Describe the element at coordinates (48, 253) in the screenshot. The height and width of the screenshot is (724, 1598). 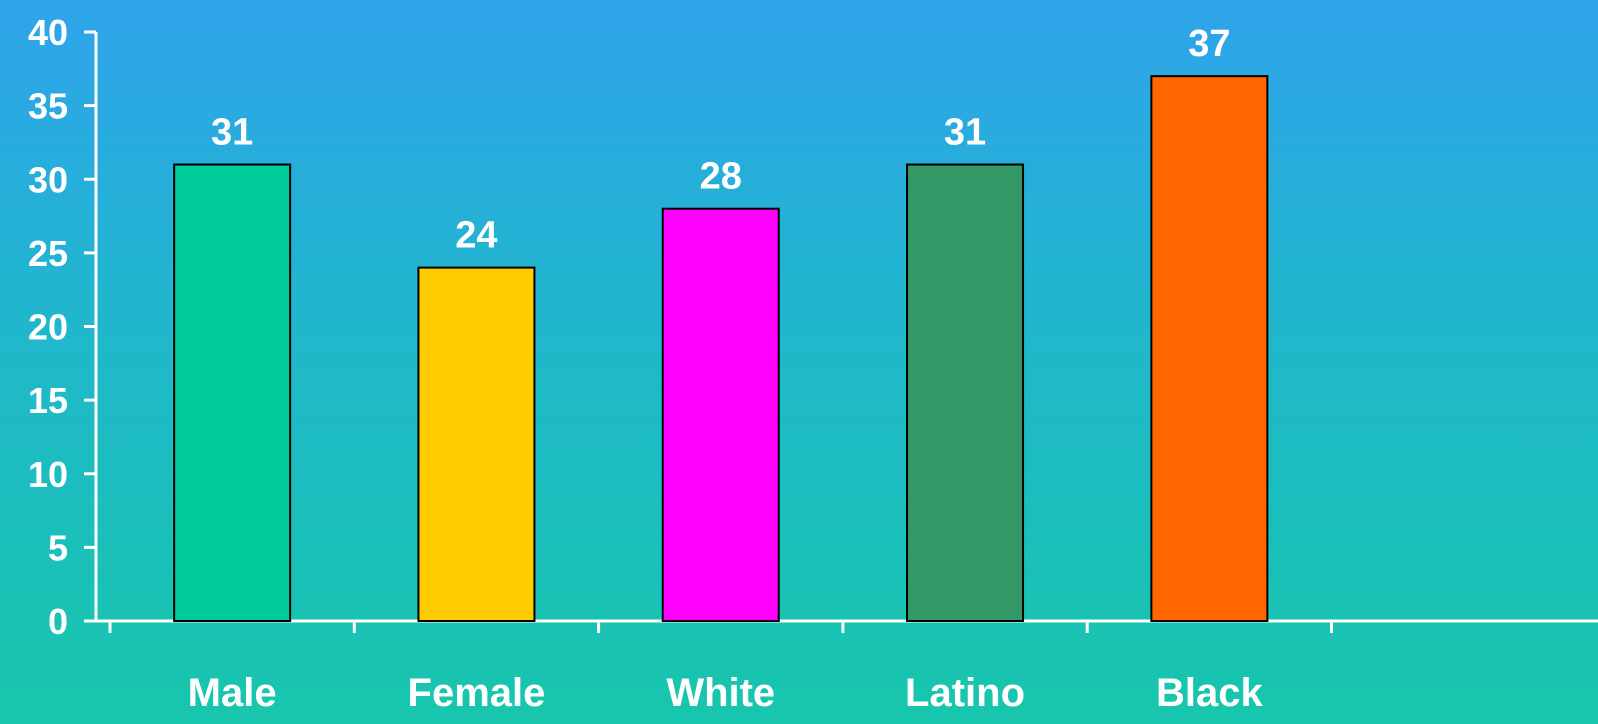
I see `y-tick-label: 25` at that location.